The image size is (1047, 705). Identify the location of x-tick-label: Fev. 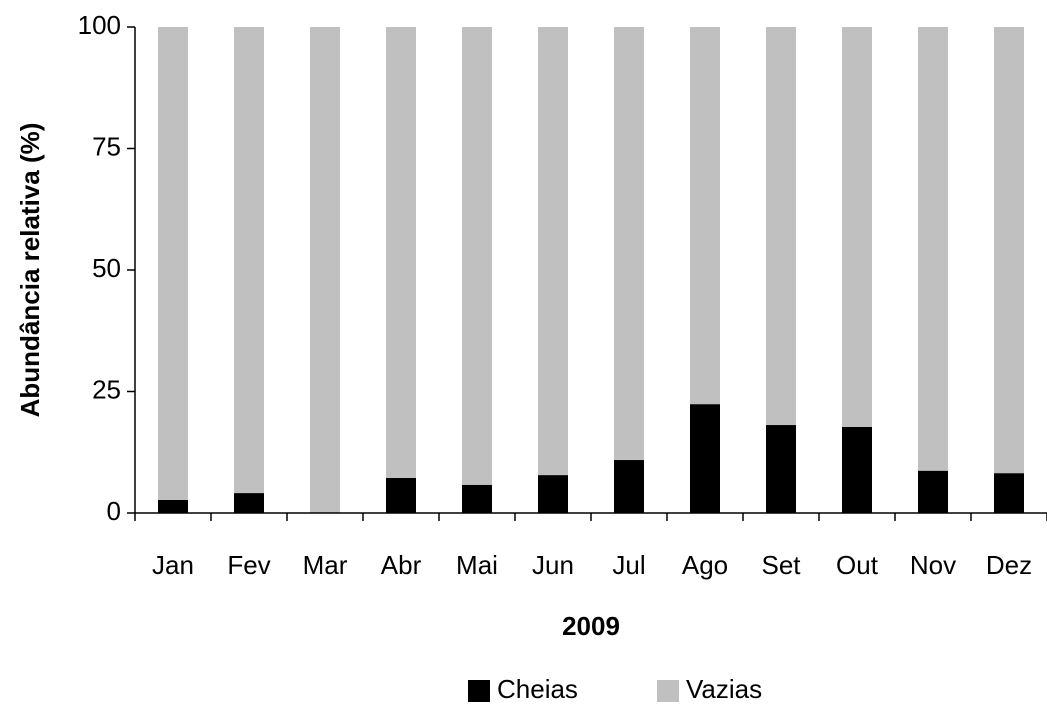
(248, 565).